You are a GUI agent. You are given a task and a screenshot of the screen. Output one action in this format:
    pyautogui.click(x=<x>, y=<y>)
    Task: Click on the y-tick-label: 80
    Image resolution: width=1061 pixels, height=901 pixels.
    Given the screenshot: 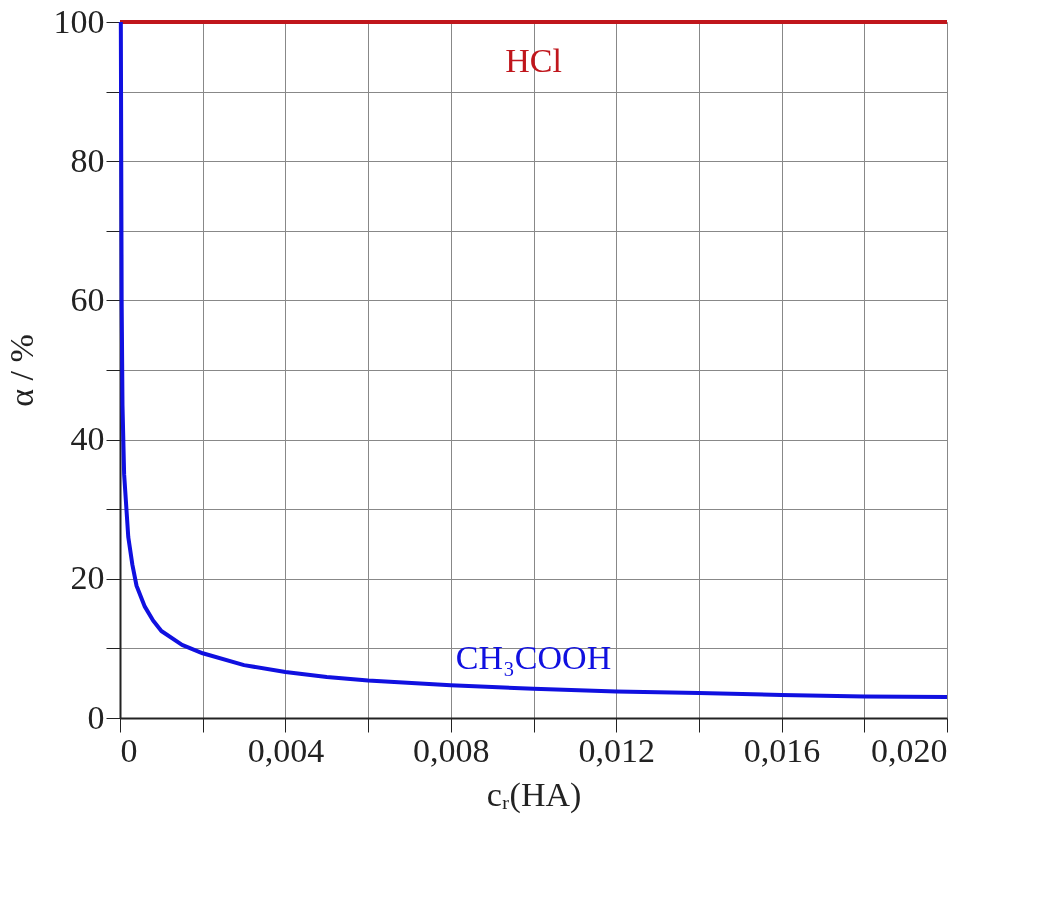 What is the action you would take?
    pyautogui.click(x=87, y=160)
    